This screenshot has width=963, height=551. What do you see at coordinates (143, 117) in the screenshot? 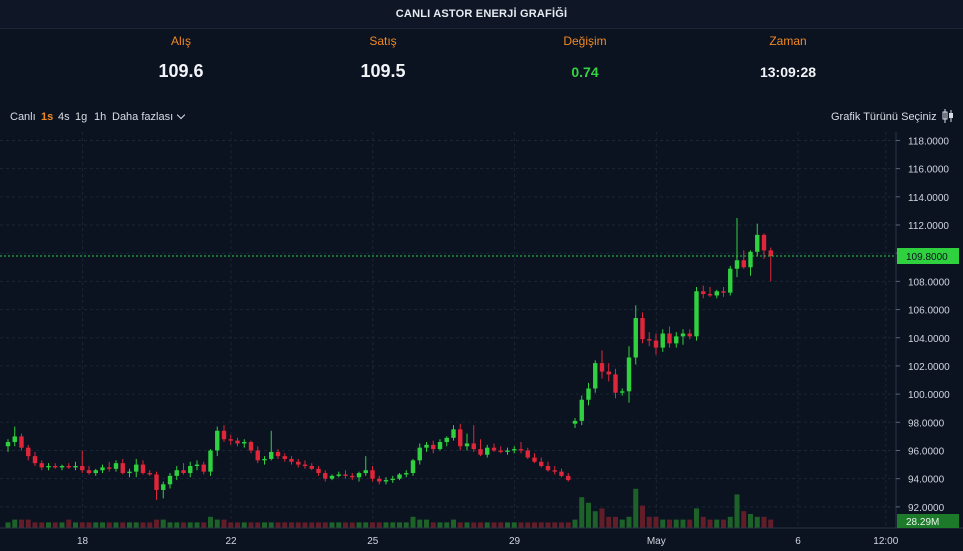
I see `more-label: Daha fazlası` at bounding box center [143, 117].